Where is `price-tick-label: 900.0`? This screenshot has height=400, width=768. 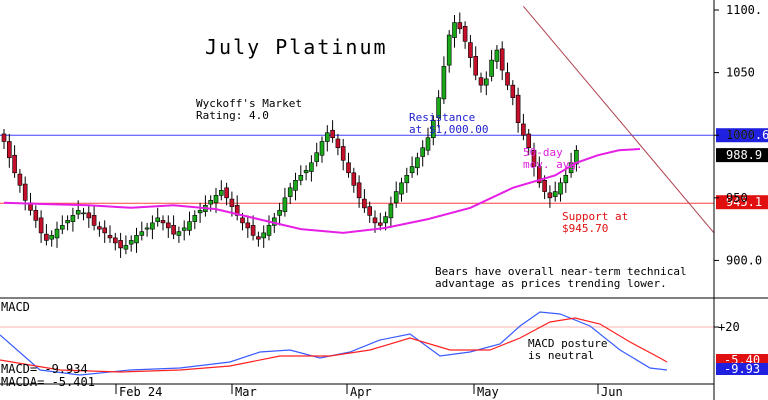
price-tick-label: 900.0 is located at coordinates (744, 260).